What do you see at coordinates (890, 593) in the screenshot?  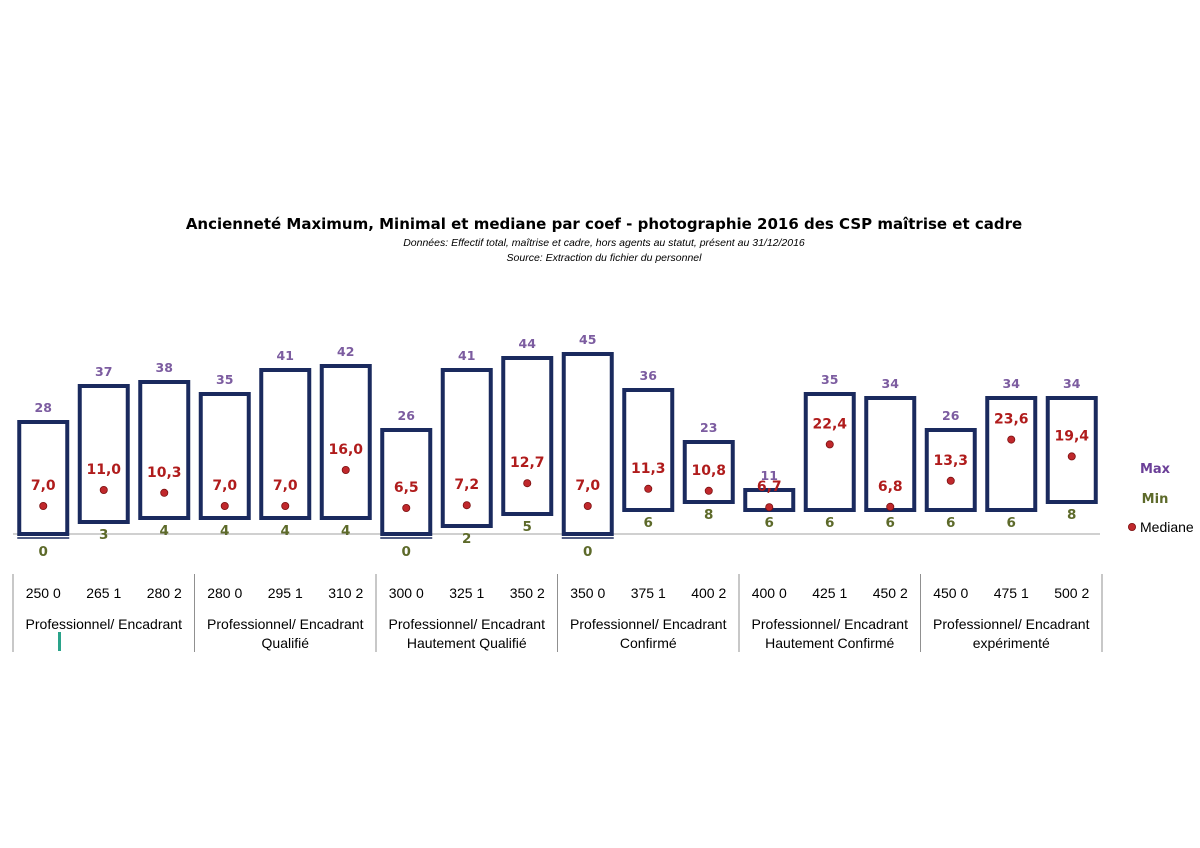 I see `category-tick-label: 450 2` at bounding box center [890, 593].